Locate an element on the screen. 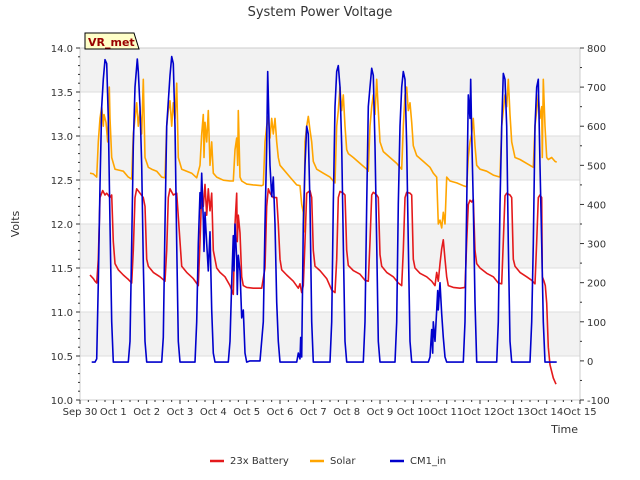  x-tick-label: Oct 15 is located at coordinates (579, 412).